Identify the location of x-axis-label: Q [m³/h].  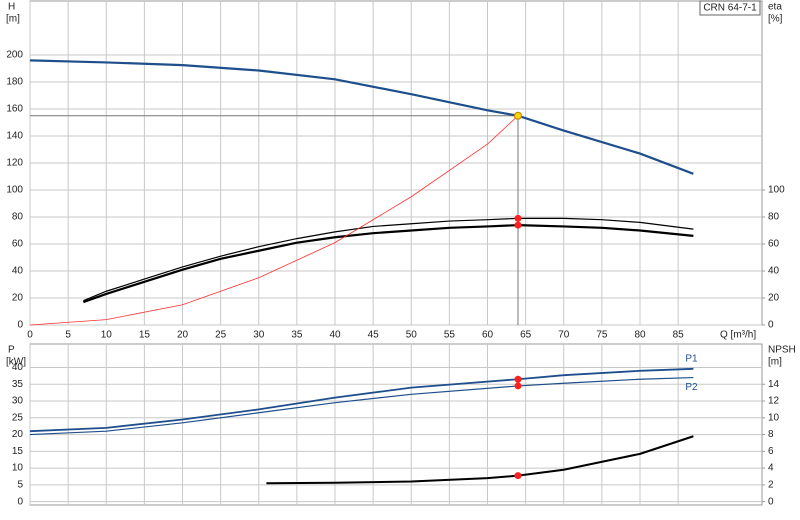
(738, 335).